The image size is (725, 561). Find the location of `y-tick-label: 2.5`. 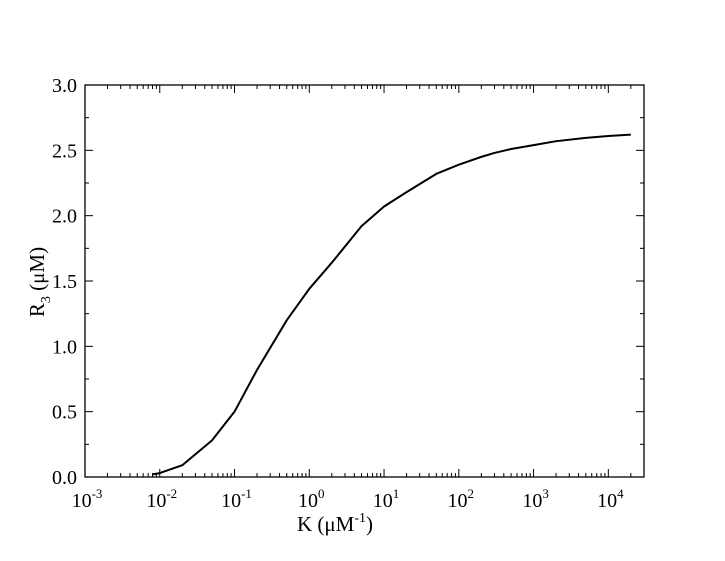

y-tick-label: 2.5 is located at coordinates (64, 151).